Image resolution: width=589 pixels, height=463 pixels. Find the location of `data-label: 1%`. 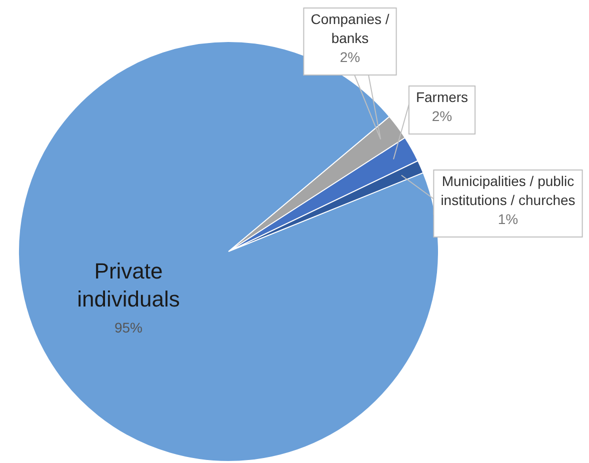

data-label: 1% is located at coordinates (508, 218).